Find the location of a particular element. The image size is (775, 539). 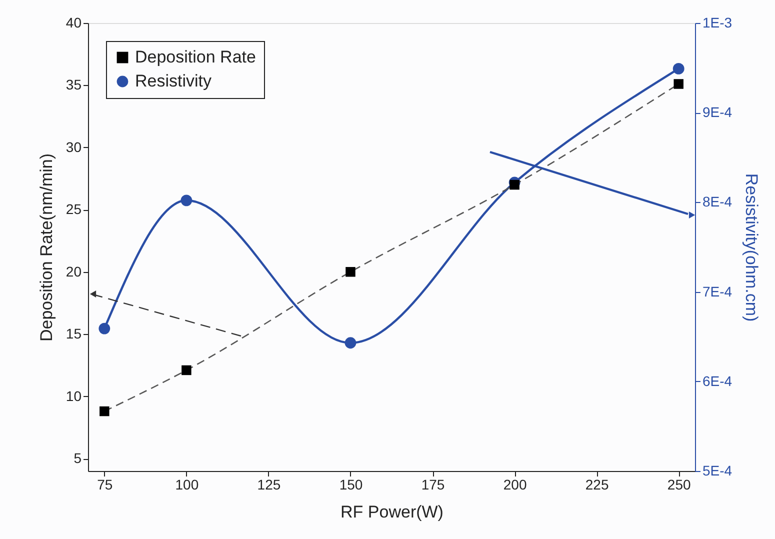

x-tick-label: 225 is located at coordinates (597, 484).